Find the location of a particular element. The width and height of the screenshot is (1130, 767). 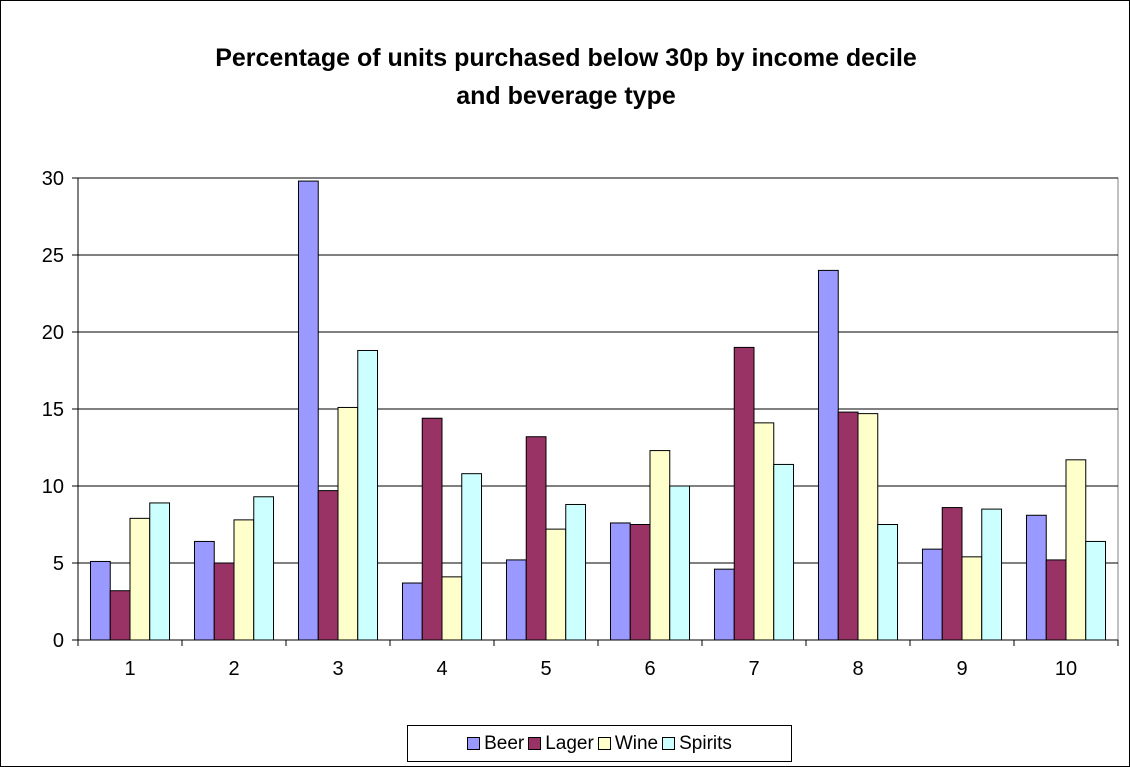

legend-label-beer: Beer is located at coordinates (504, 743).